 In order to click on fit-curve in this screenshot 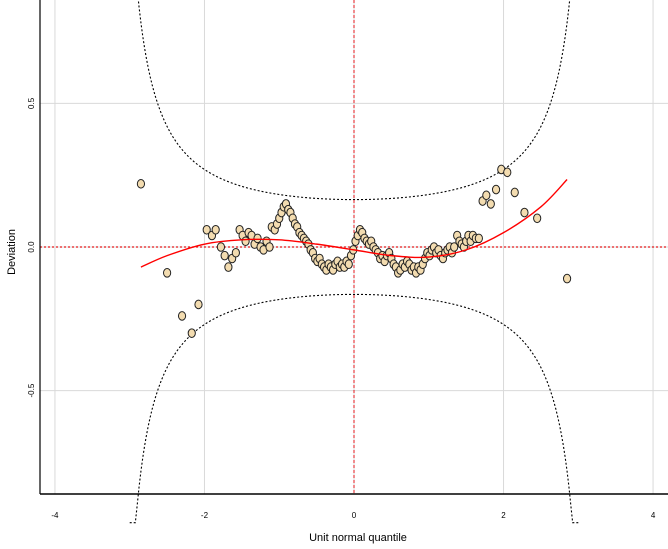, I will do `click(354, 223)`.